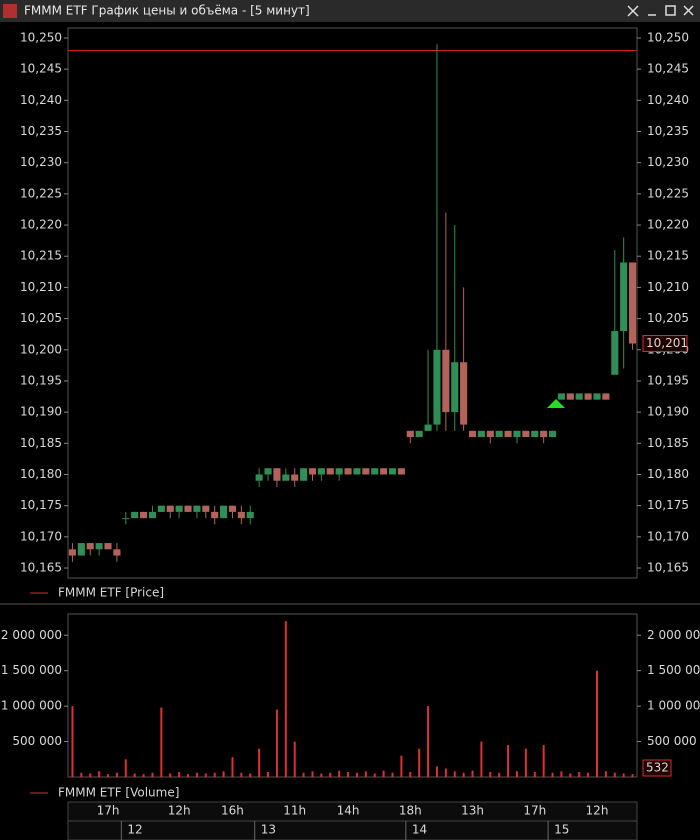  I want to click on time-label: 12h, so click(179, 811).